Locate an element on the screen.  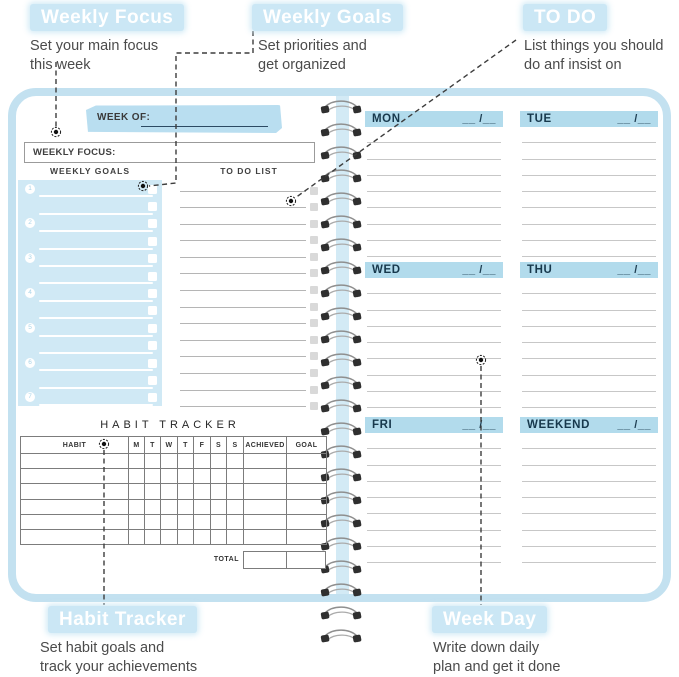
day-section-weekend: WEEKEND __ /__ is located at coordinates (589, 490).